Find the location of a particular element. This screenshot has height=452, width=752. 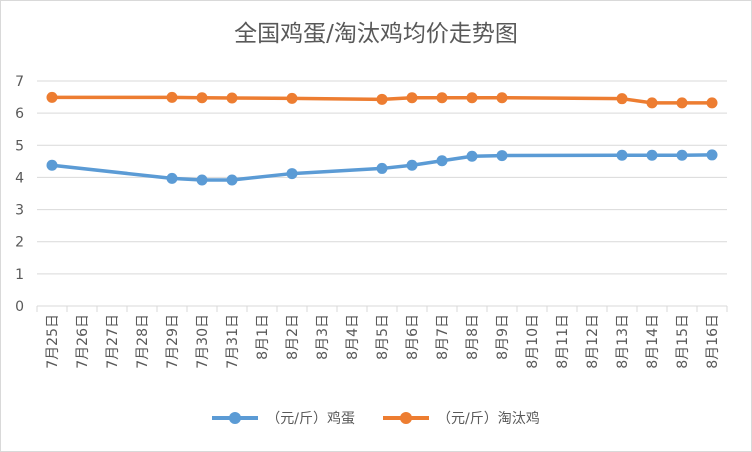

x-tick-label: 8月5日 is located at coordinates (383, 337).